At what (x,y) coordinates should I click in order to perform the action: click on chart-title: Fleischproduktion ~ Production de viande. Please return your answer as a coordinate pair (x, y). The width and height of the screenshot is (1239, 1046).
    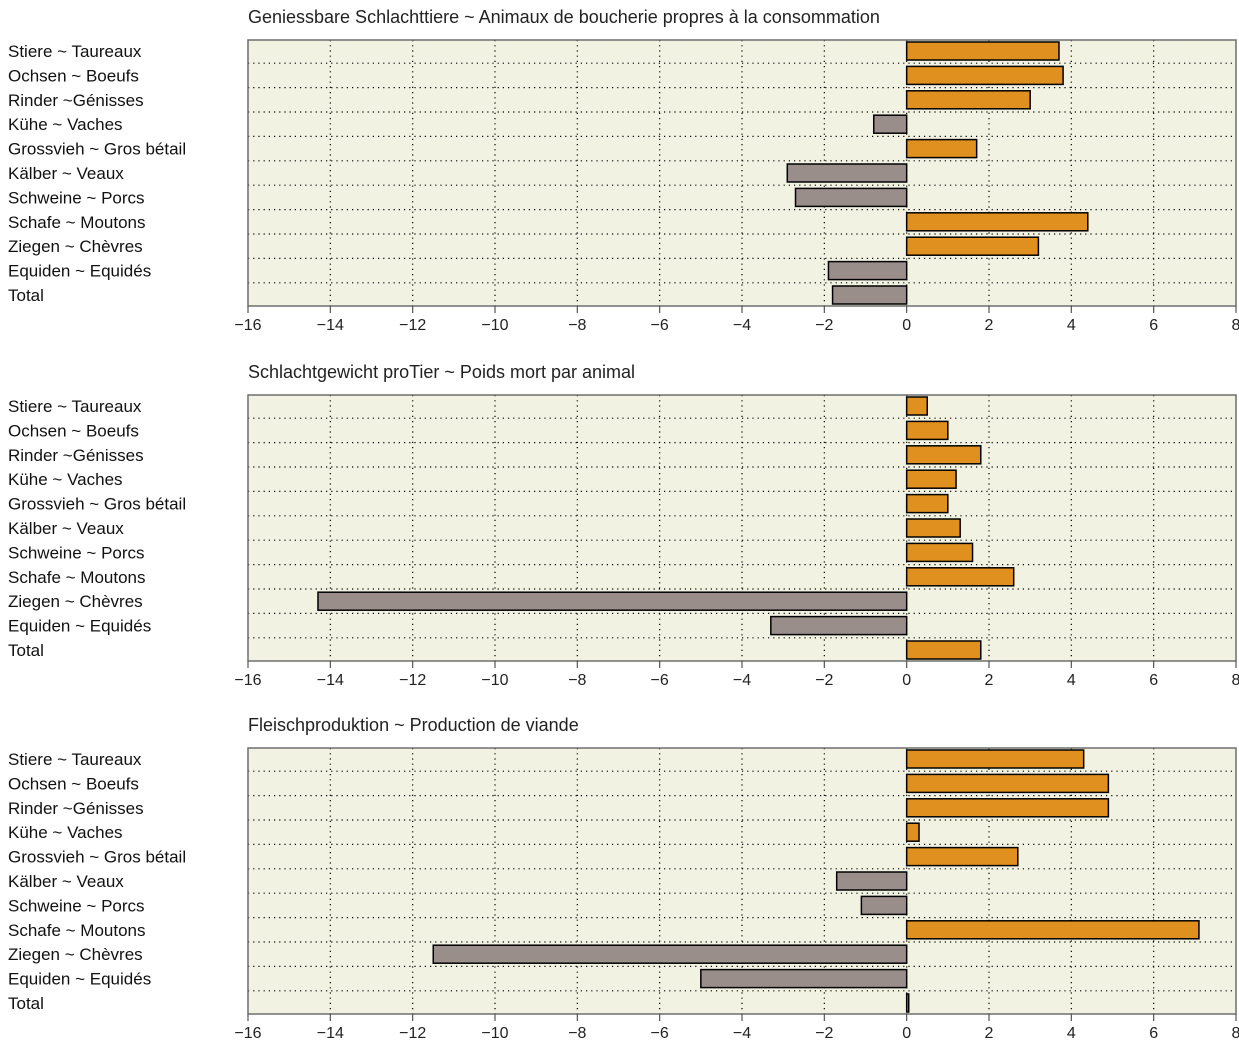
    Looking at the image, I should click on (413, 725).